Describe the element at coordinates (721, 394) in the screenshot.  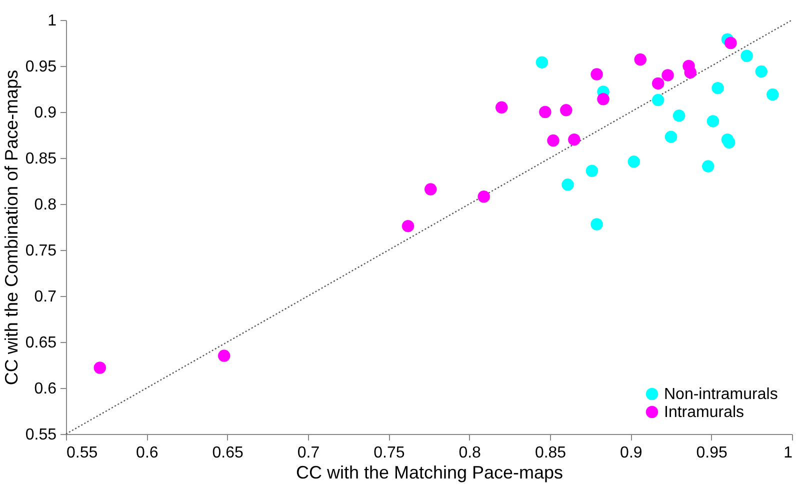
I see `legend-label: Non-intramurals` at that location.